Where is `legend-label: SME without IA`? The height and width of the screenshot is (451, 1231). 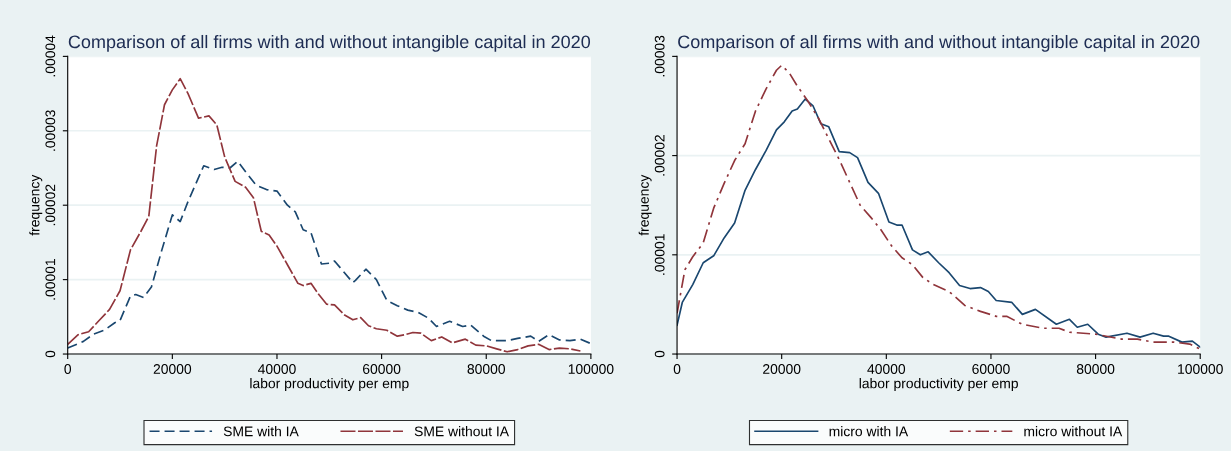 legend-label: SME without IA is located at coordinates (461, 431).